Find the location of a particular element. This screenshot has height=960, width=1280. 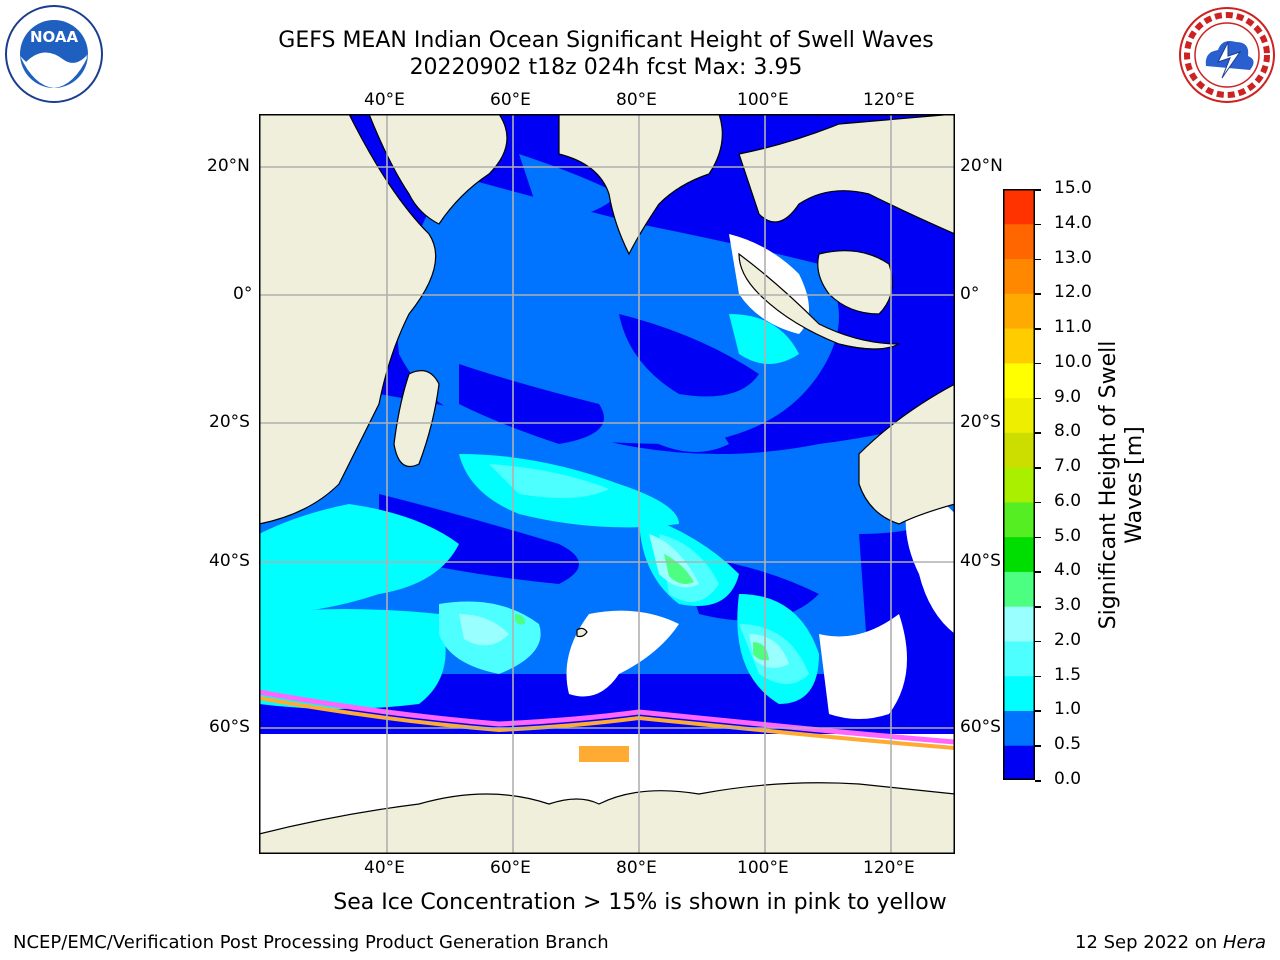

africa-land is located at coordinates (348, 319).